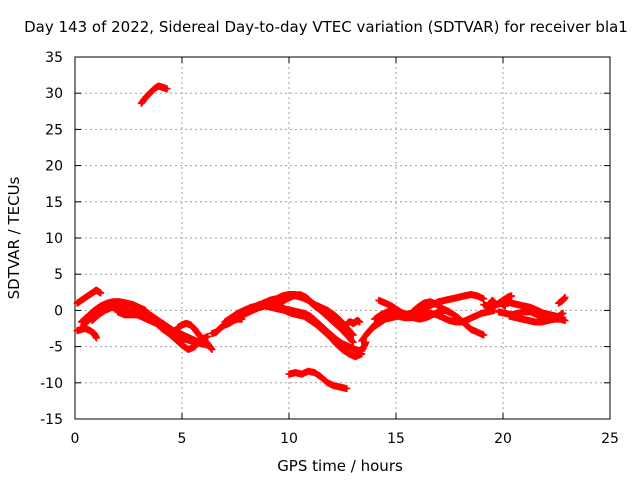  What do you see at coordinates (54, 94) in the screenshot?
I see `y-tick-label: 30` at bounding box center [54, 94].